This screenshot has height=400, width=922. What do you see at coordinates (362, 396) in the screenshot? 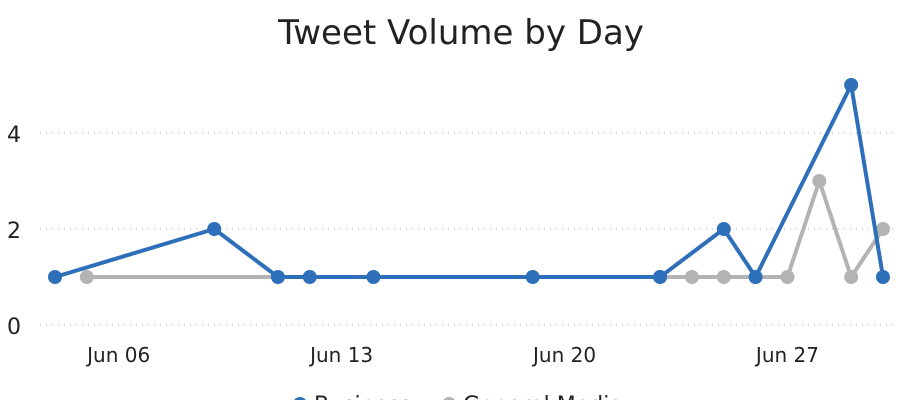
I see `legend-label: Business` at bounding box center [362, 396].